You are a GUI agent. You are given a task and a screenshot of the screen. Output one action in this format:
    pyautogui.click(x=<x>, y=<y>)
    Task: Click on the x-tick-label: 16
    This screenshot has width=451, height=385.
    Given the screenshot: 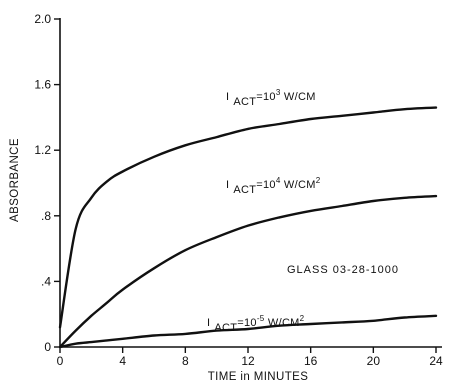 What is the action you would take?
    pyautogui.click(x=311, y=361)
    